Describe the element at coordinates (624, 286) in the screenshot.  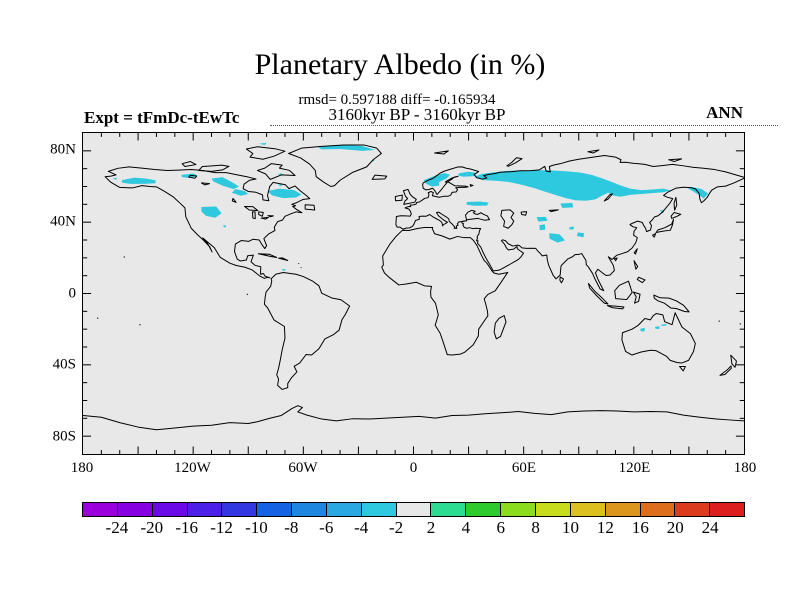
I see `south-asia-islands` at that location.